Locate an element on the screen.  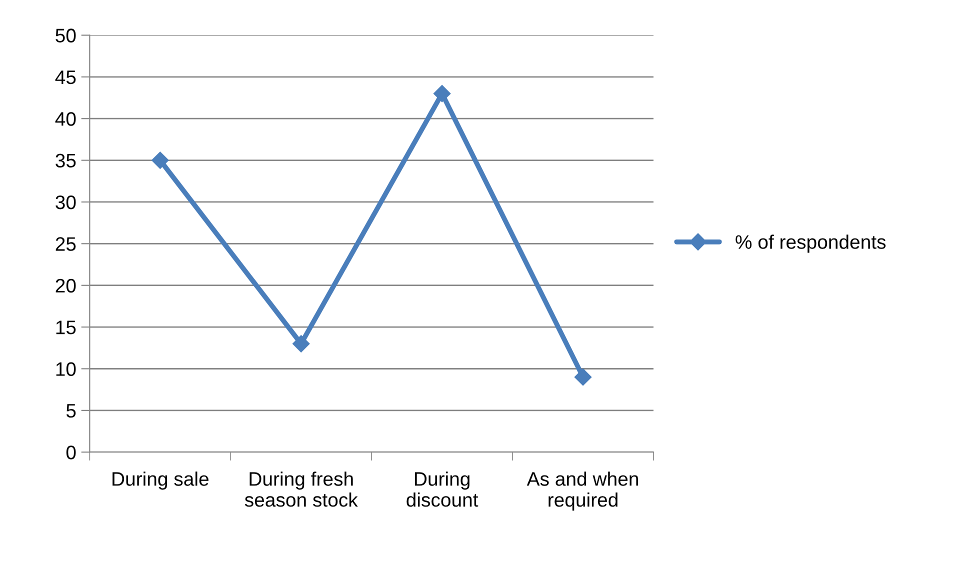
x-tick-label: As and when required is located at coordinates (582, 491).